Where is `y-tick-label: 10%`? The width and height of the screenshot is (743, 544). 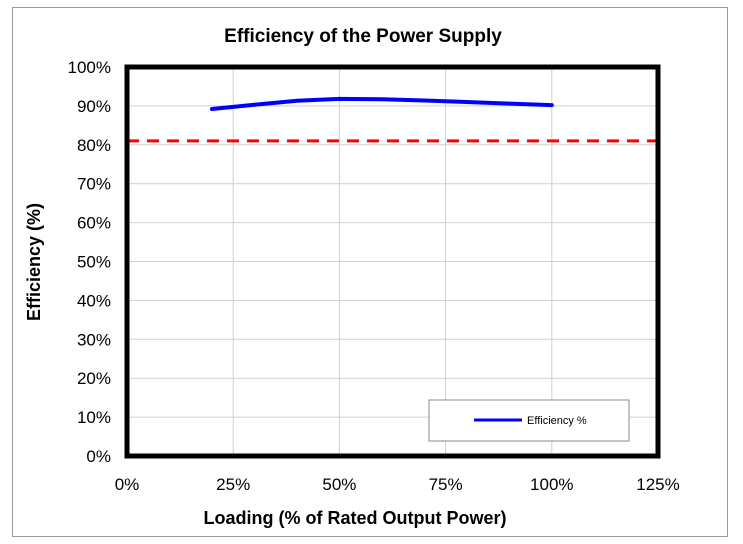
y-tick-label: 10% is located at coordinates (94, 417).